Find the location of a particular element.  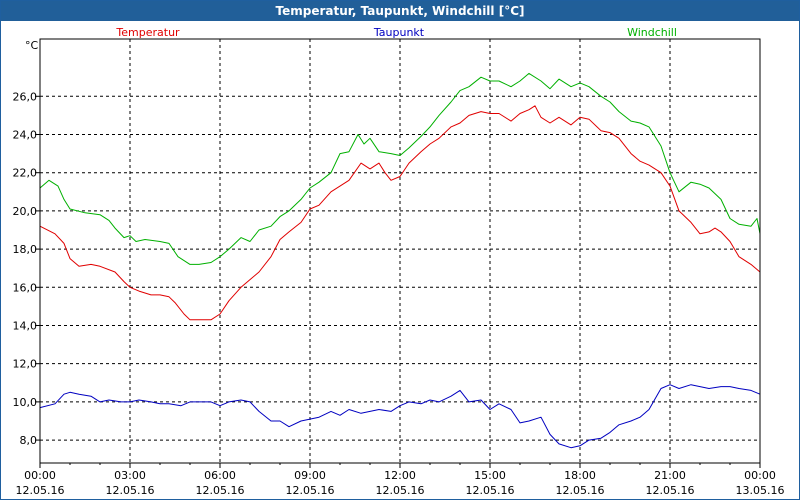

x-tick-time: 21:00 is located at coordinates (670, 475).